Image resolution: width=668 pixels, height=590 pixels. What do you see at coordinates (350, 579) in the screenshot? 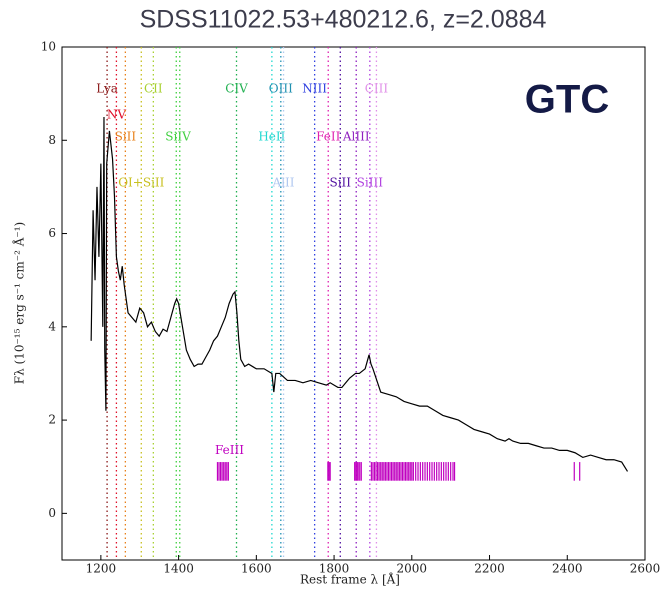
I see `x-axis-label: Rest frame λ [Å]` at bounding box center [350, 579].